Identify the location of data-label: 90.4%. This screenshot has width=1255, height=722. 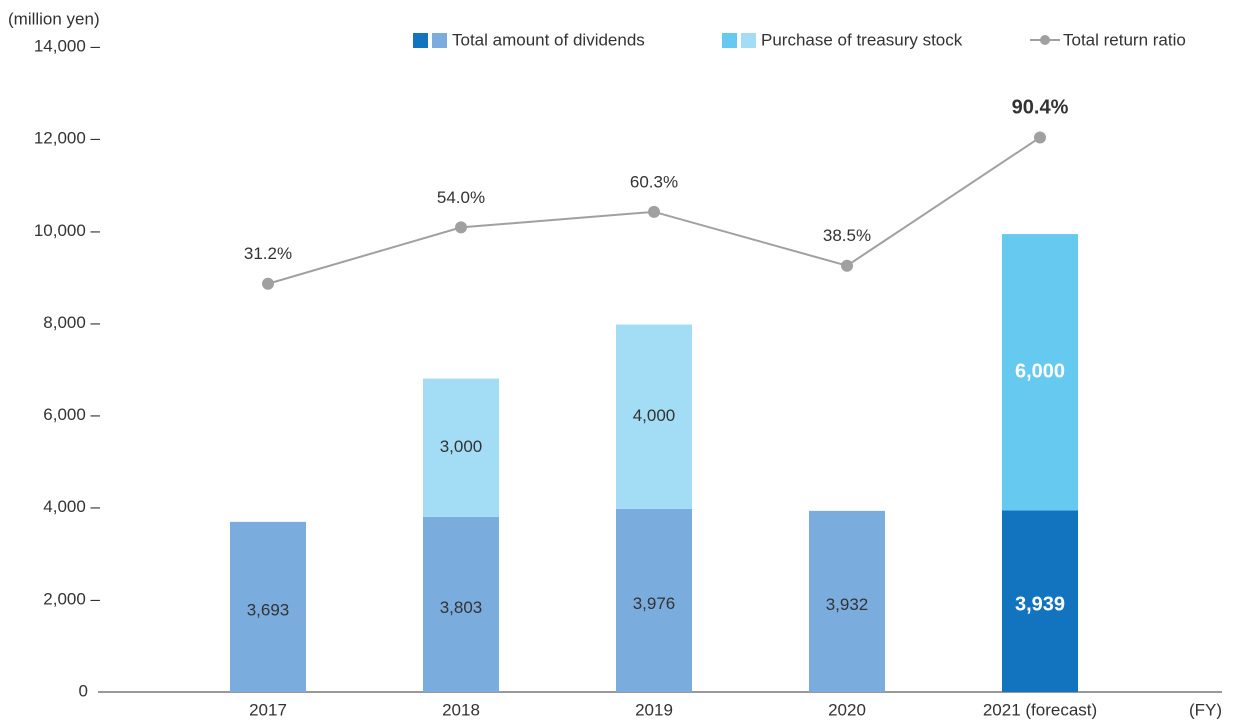
(1040, 108).